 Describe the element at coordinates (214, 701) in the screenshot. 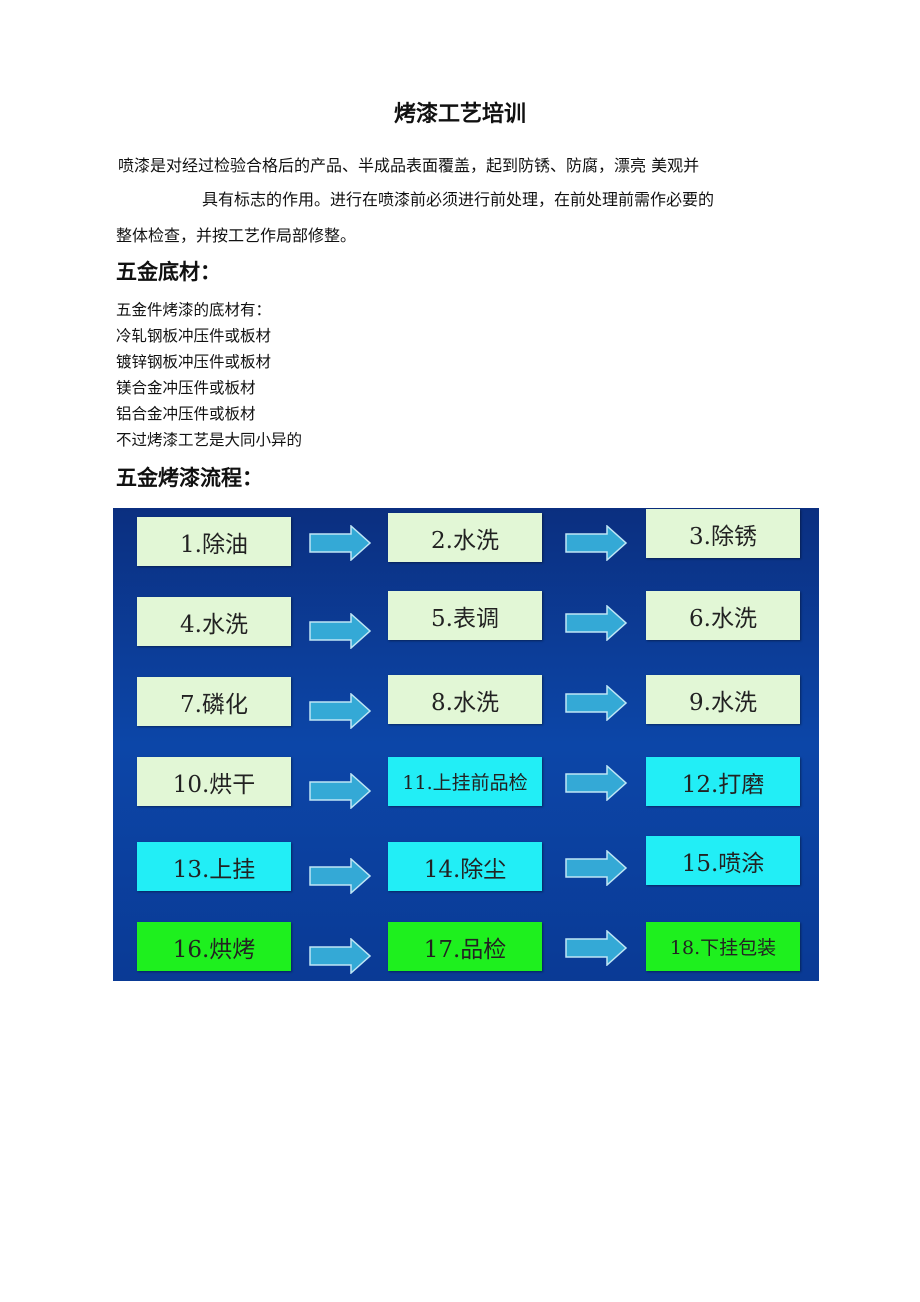

I see `process-step-box: 7.磷化` at that location.